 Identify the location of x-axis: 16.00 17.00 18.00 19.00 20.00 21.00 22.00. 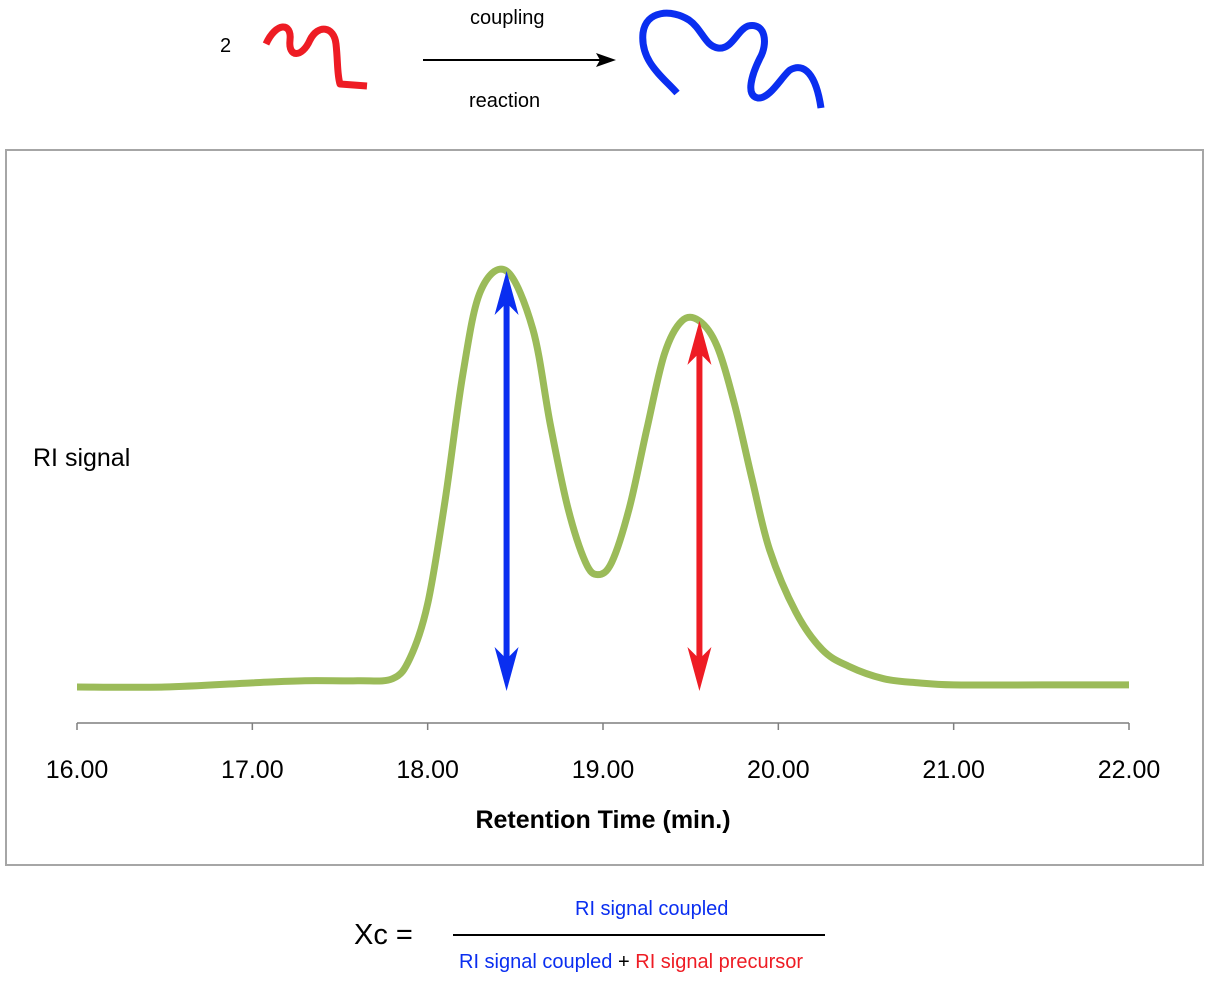
(603, 753).